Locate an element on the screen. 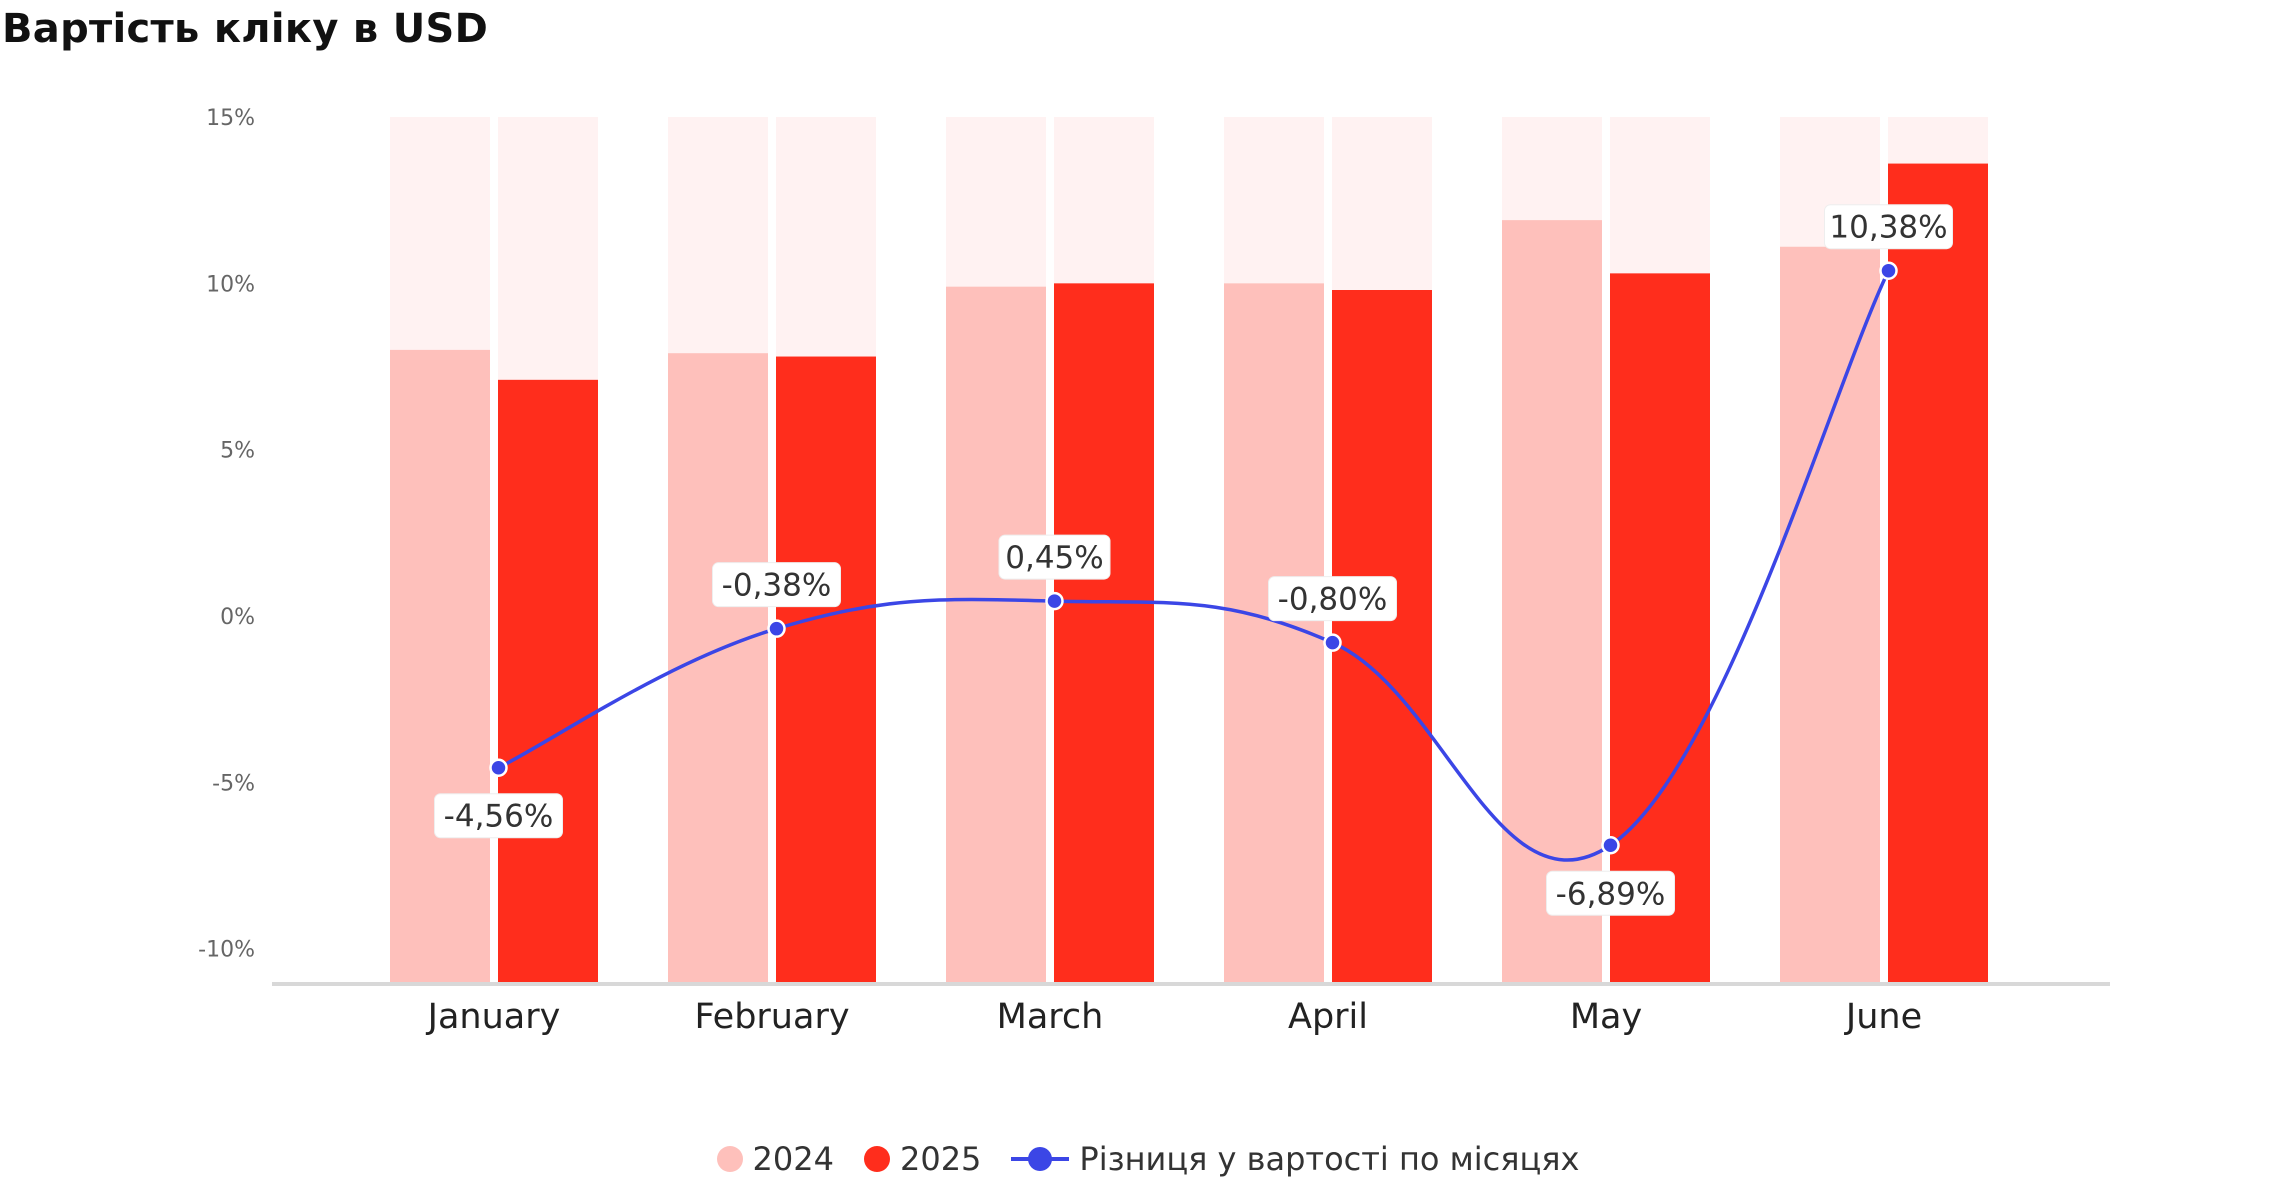  x-tick-label-april: April is located at coordinates (1328, 1017).